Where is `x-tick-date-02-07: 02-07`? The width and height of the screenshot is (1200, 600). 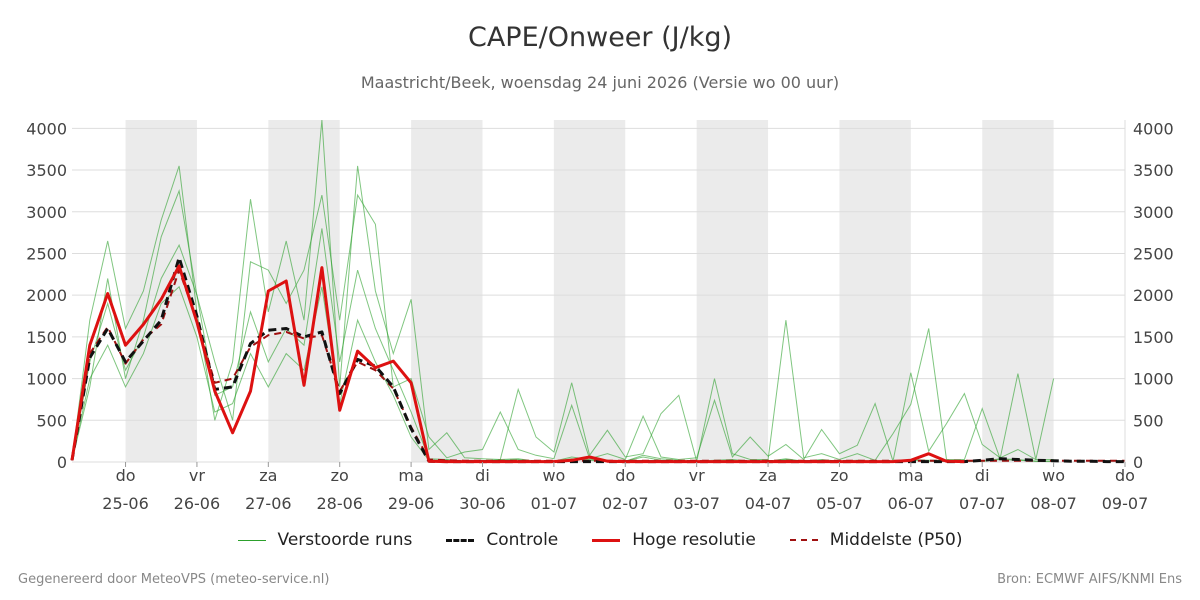
x-tick-date-02-07: 02-07 is located at coordinates (625, 503).